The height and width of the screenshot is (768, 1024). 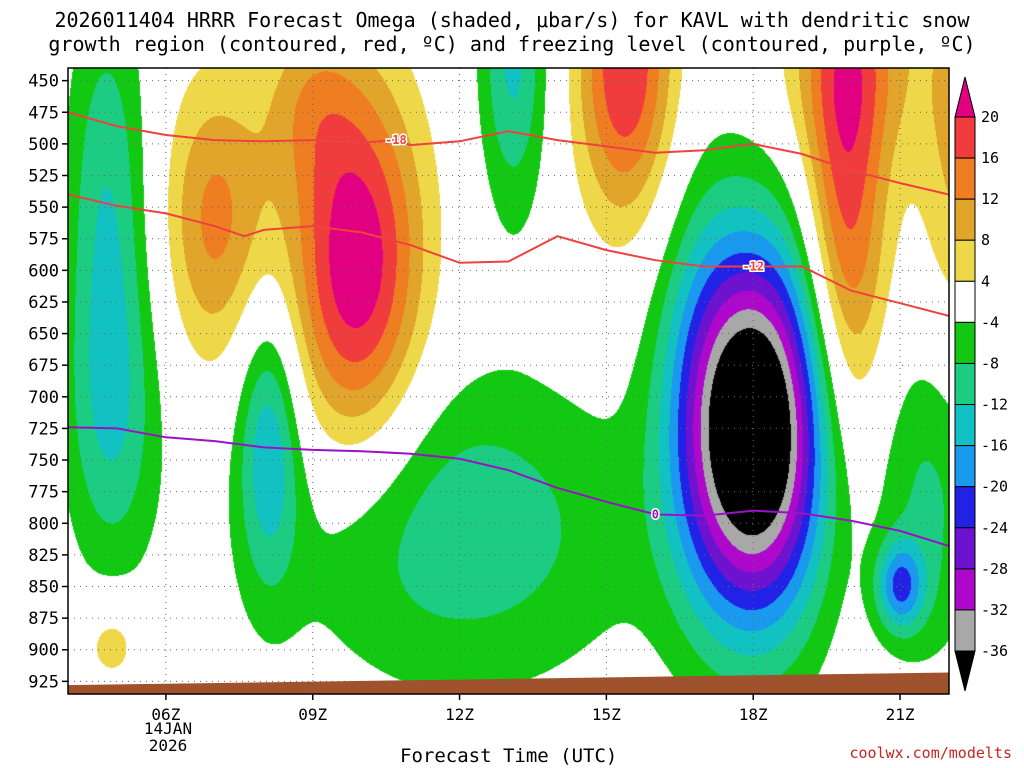 I want to click on dgz-contour-minus18-label: -18, so click(x=396, y=140).